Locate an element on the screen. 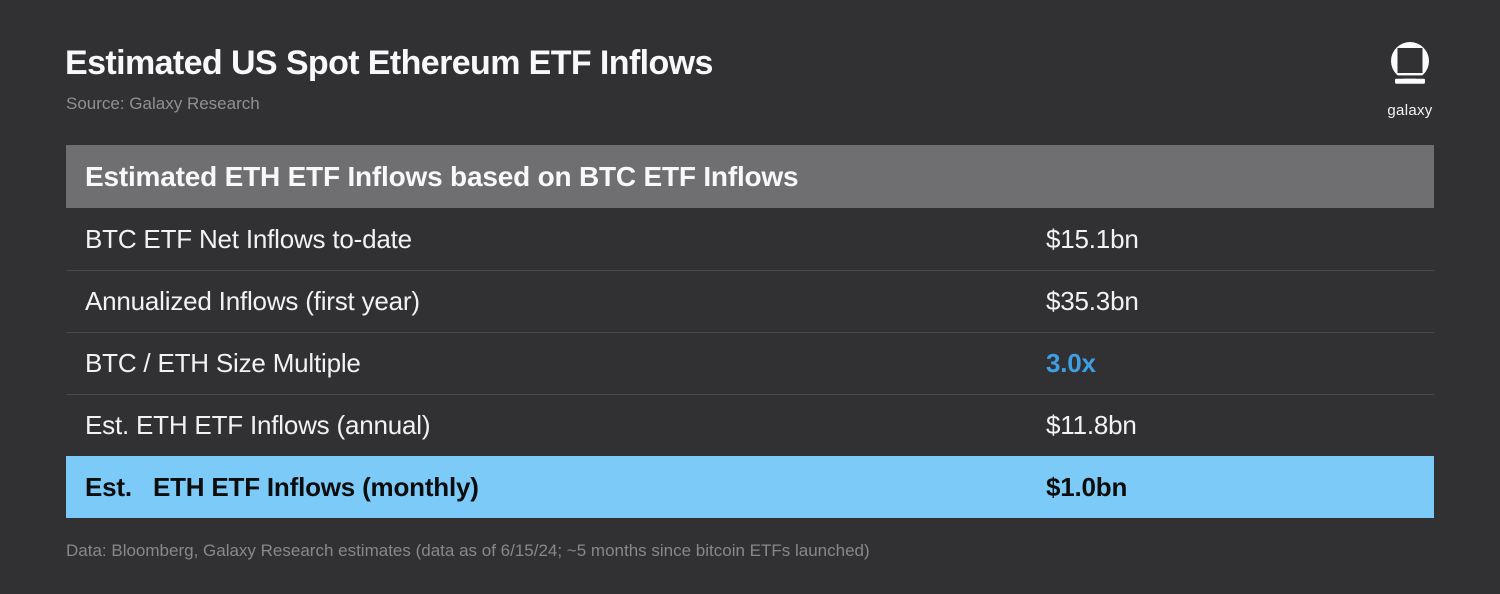 The image size is (1500, 594). source-label: Source: Galaxy Research is located at coordinates (163, 103).